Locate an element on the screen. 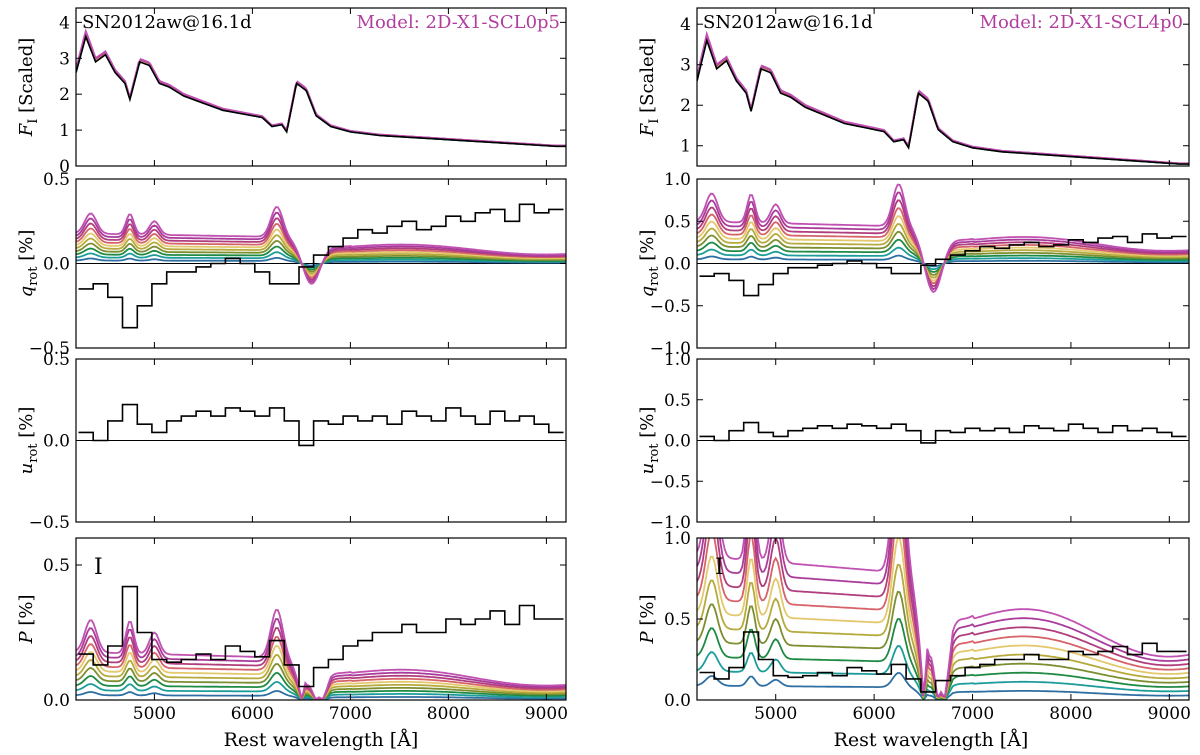  panel-p-0: 0.0 0.5 5000 6000 7000 8000 9000 P [%] I is located at coordinates (292, 630).